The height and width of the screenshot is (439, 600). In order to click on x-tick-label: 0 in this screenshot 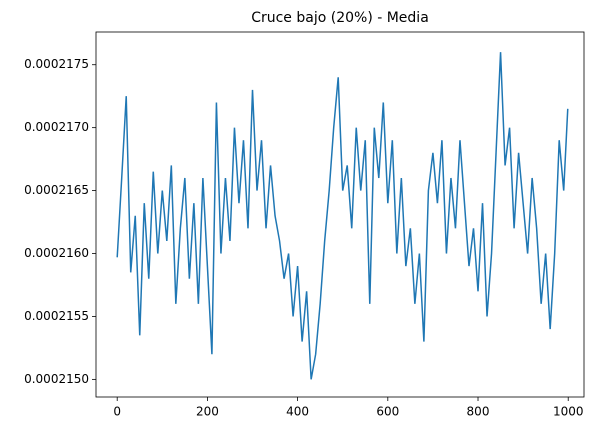, I will do `click(117, 412)`.